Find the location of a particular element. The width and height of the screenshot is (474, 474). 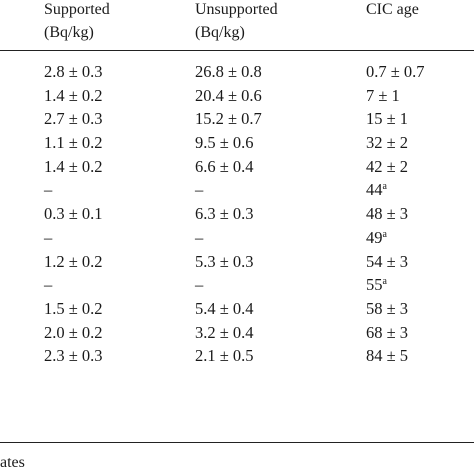

table-row: 2.7 ± 0.3 15.2 ± 0.7 15 ± 1 is located at coordinates (237, 119).